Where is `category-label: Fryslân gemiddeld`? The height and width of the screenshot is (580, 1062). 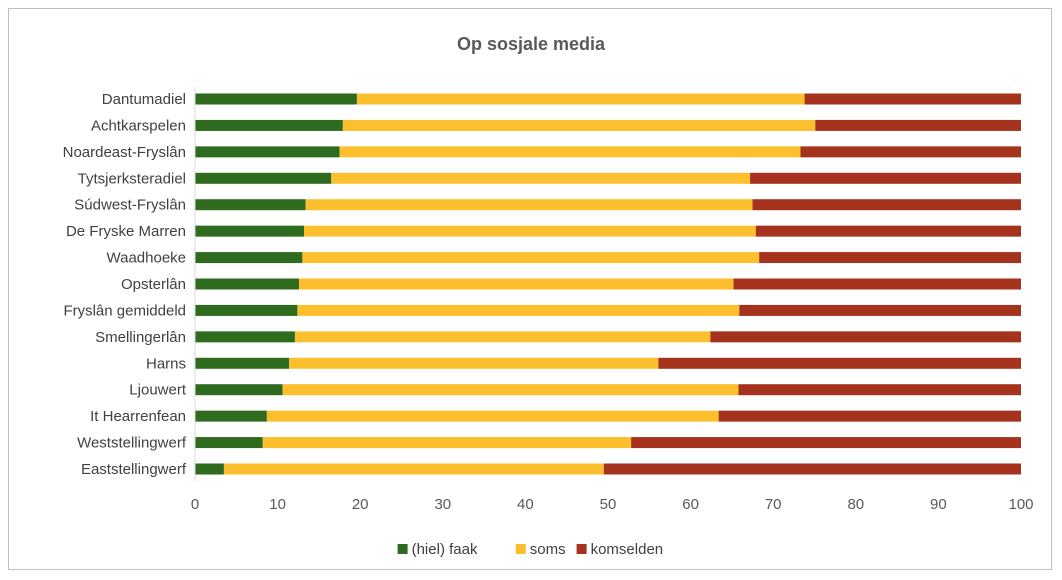 category-label: Fryslân gemiddeld is located at coordinates (124, 310).